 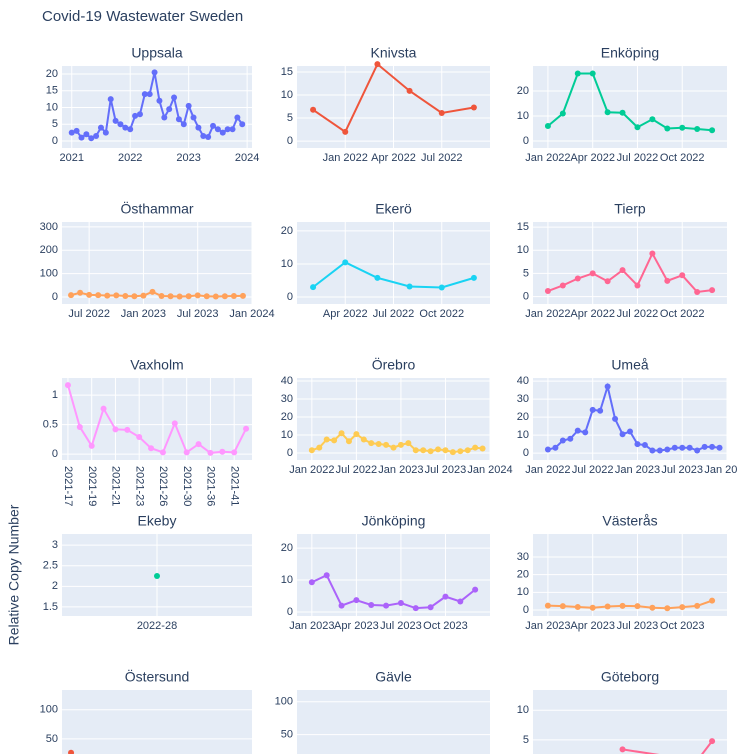 I want to click on y-tick-label: 5, so click(x=526, y=273).